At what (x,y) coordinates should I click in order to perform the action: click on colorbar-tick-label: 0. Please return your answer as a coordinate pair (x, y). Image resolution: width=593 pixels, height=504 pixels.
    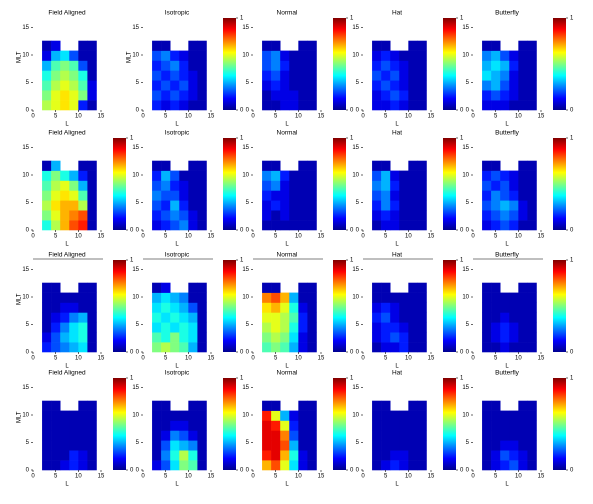
    Looking at the image, I should click on (572, 471).